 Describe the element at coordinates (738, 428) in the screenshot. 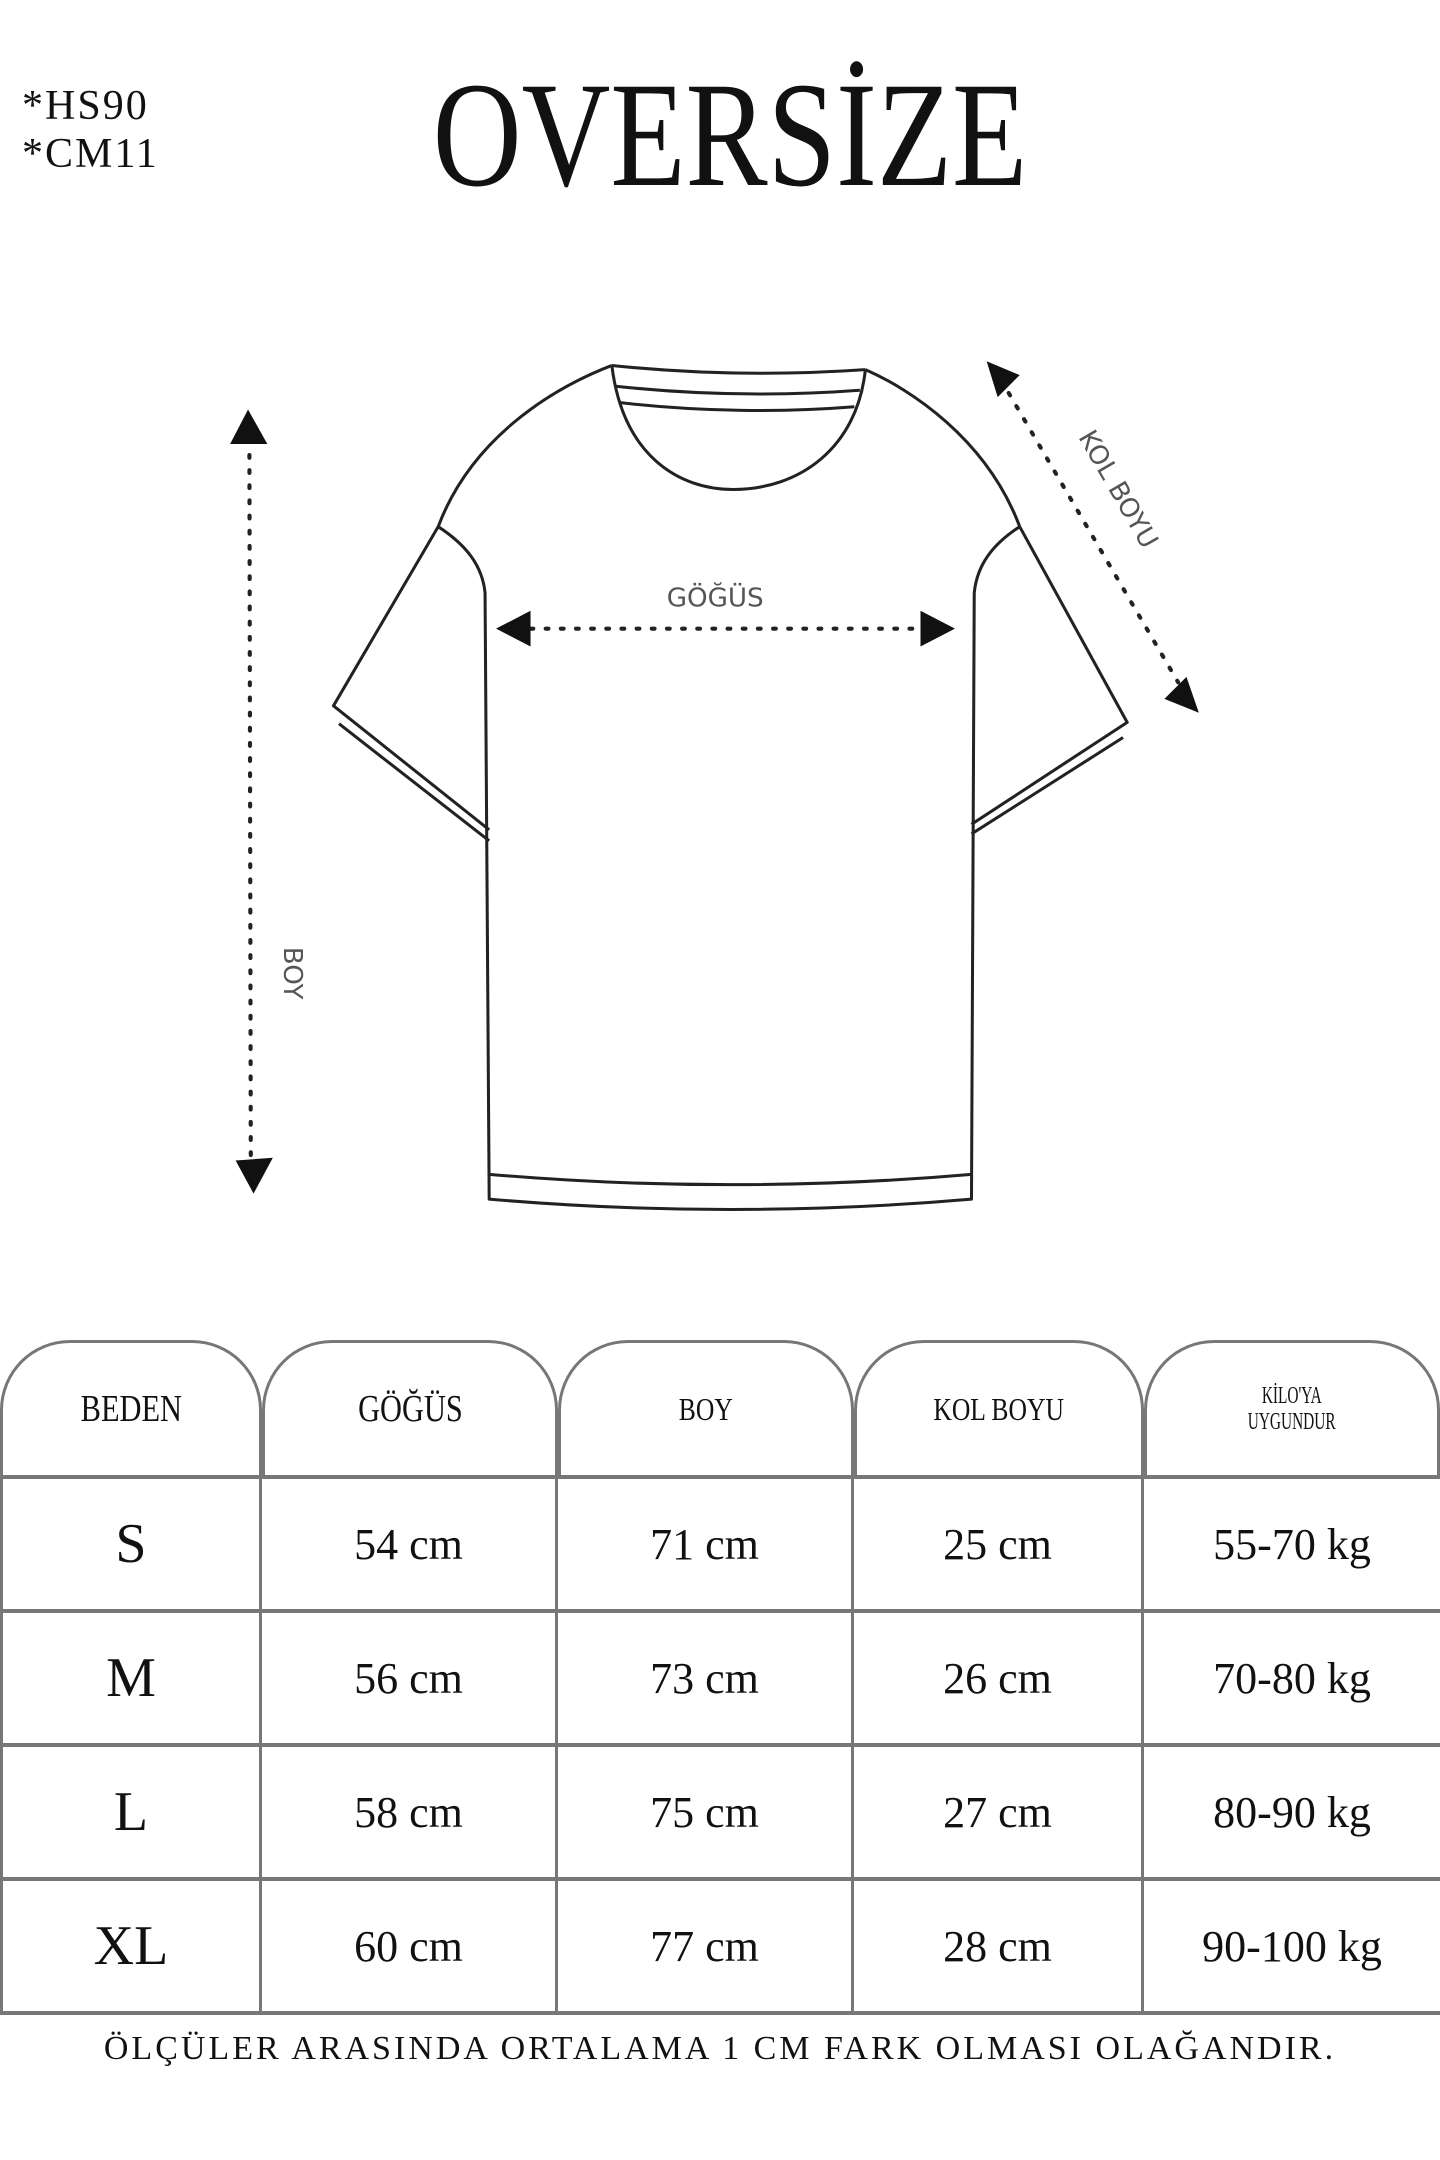

I see `collar-outer` at that location.